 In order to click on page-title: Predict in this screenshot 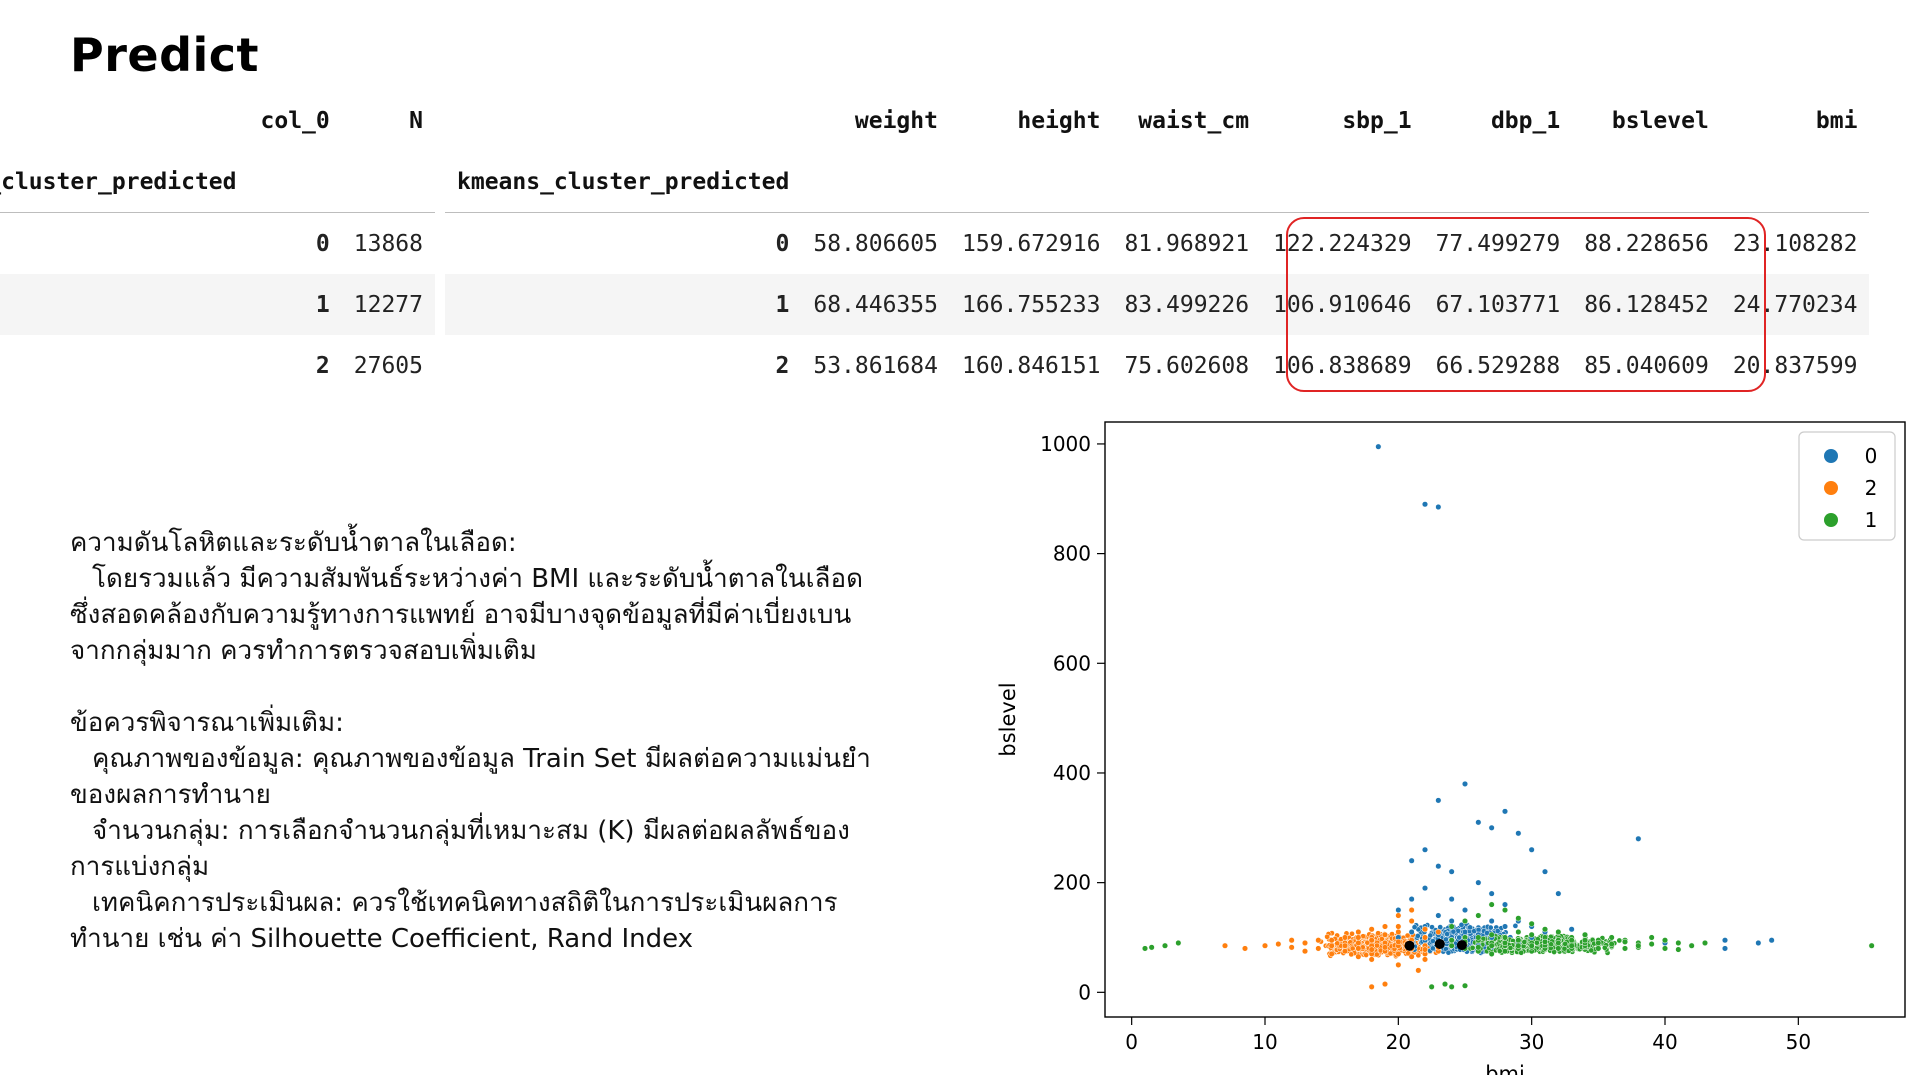, I will do `click(165, 55)`.